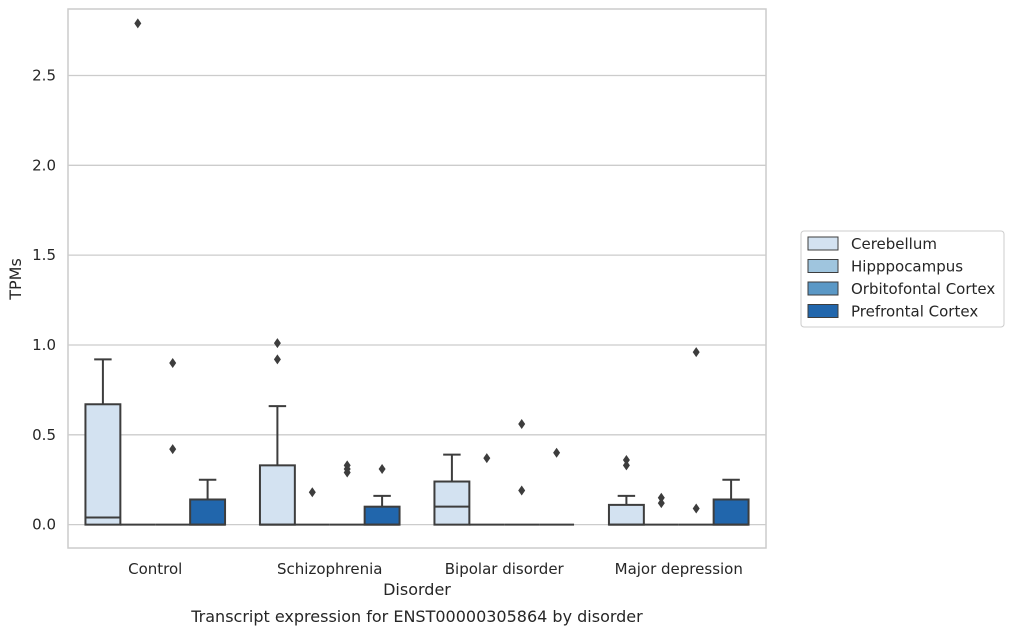  I want to click on x-tick-label: Schizophrenia, so click(329, 569).